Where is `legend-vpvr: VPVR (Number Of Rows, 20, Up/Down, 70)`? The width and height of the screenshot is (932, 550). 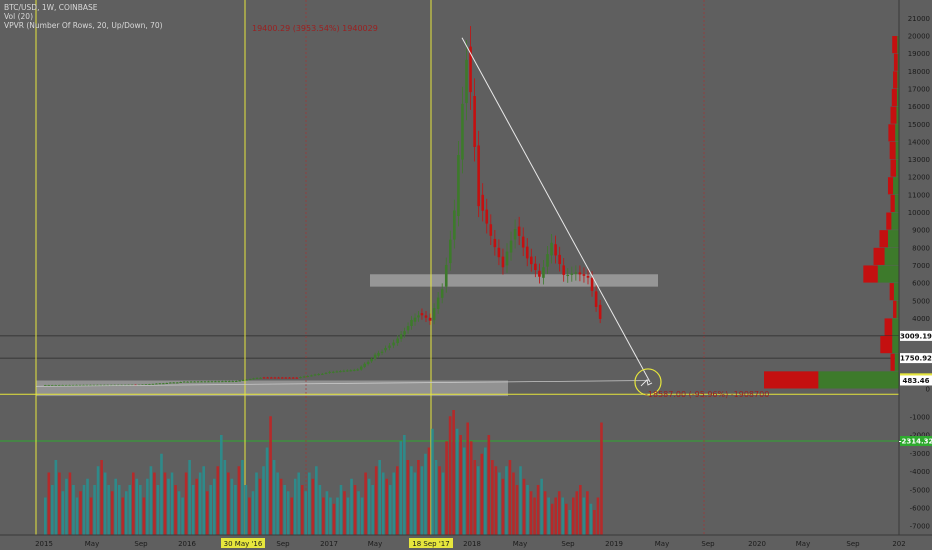
legend-vpvr: VPVR (Number Of Rows, 20, Up/Down, 70) is located at coordinates (83, 25).